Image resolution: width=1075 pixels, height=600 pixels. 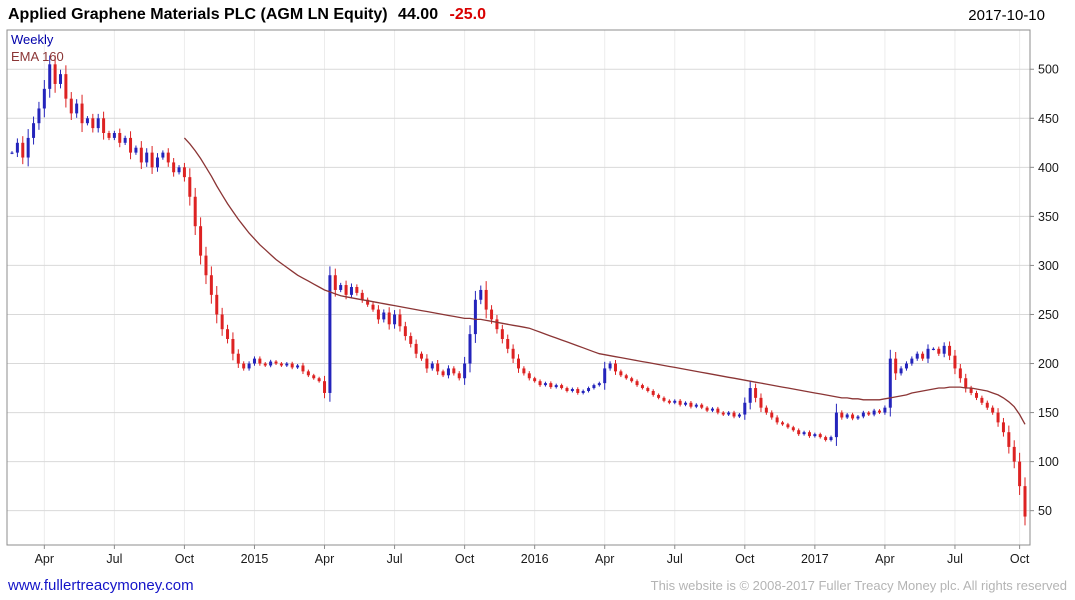 What do you see at coordinates (255, 559) in the screenshot?
I see `svg-text: 2015` at bounding box center [255, 559].